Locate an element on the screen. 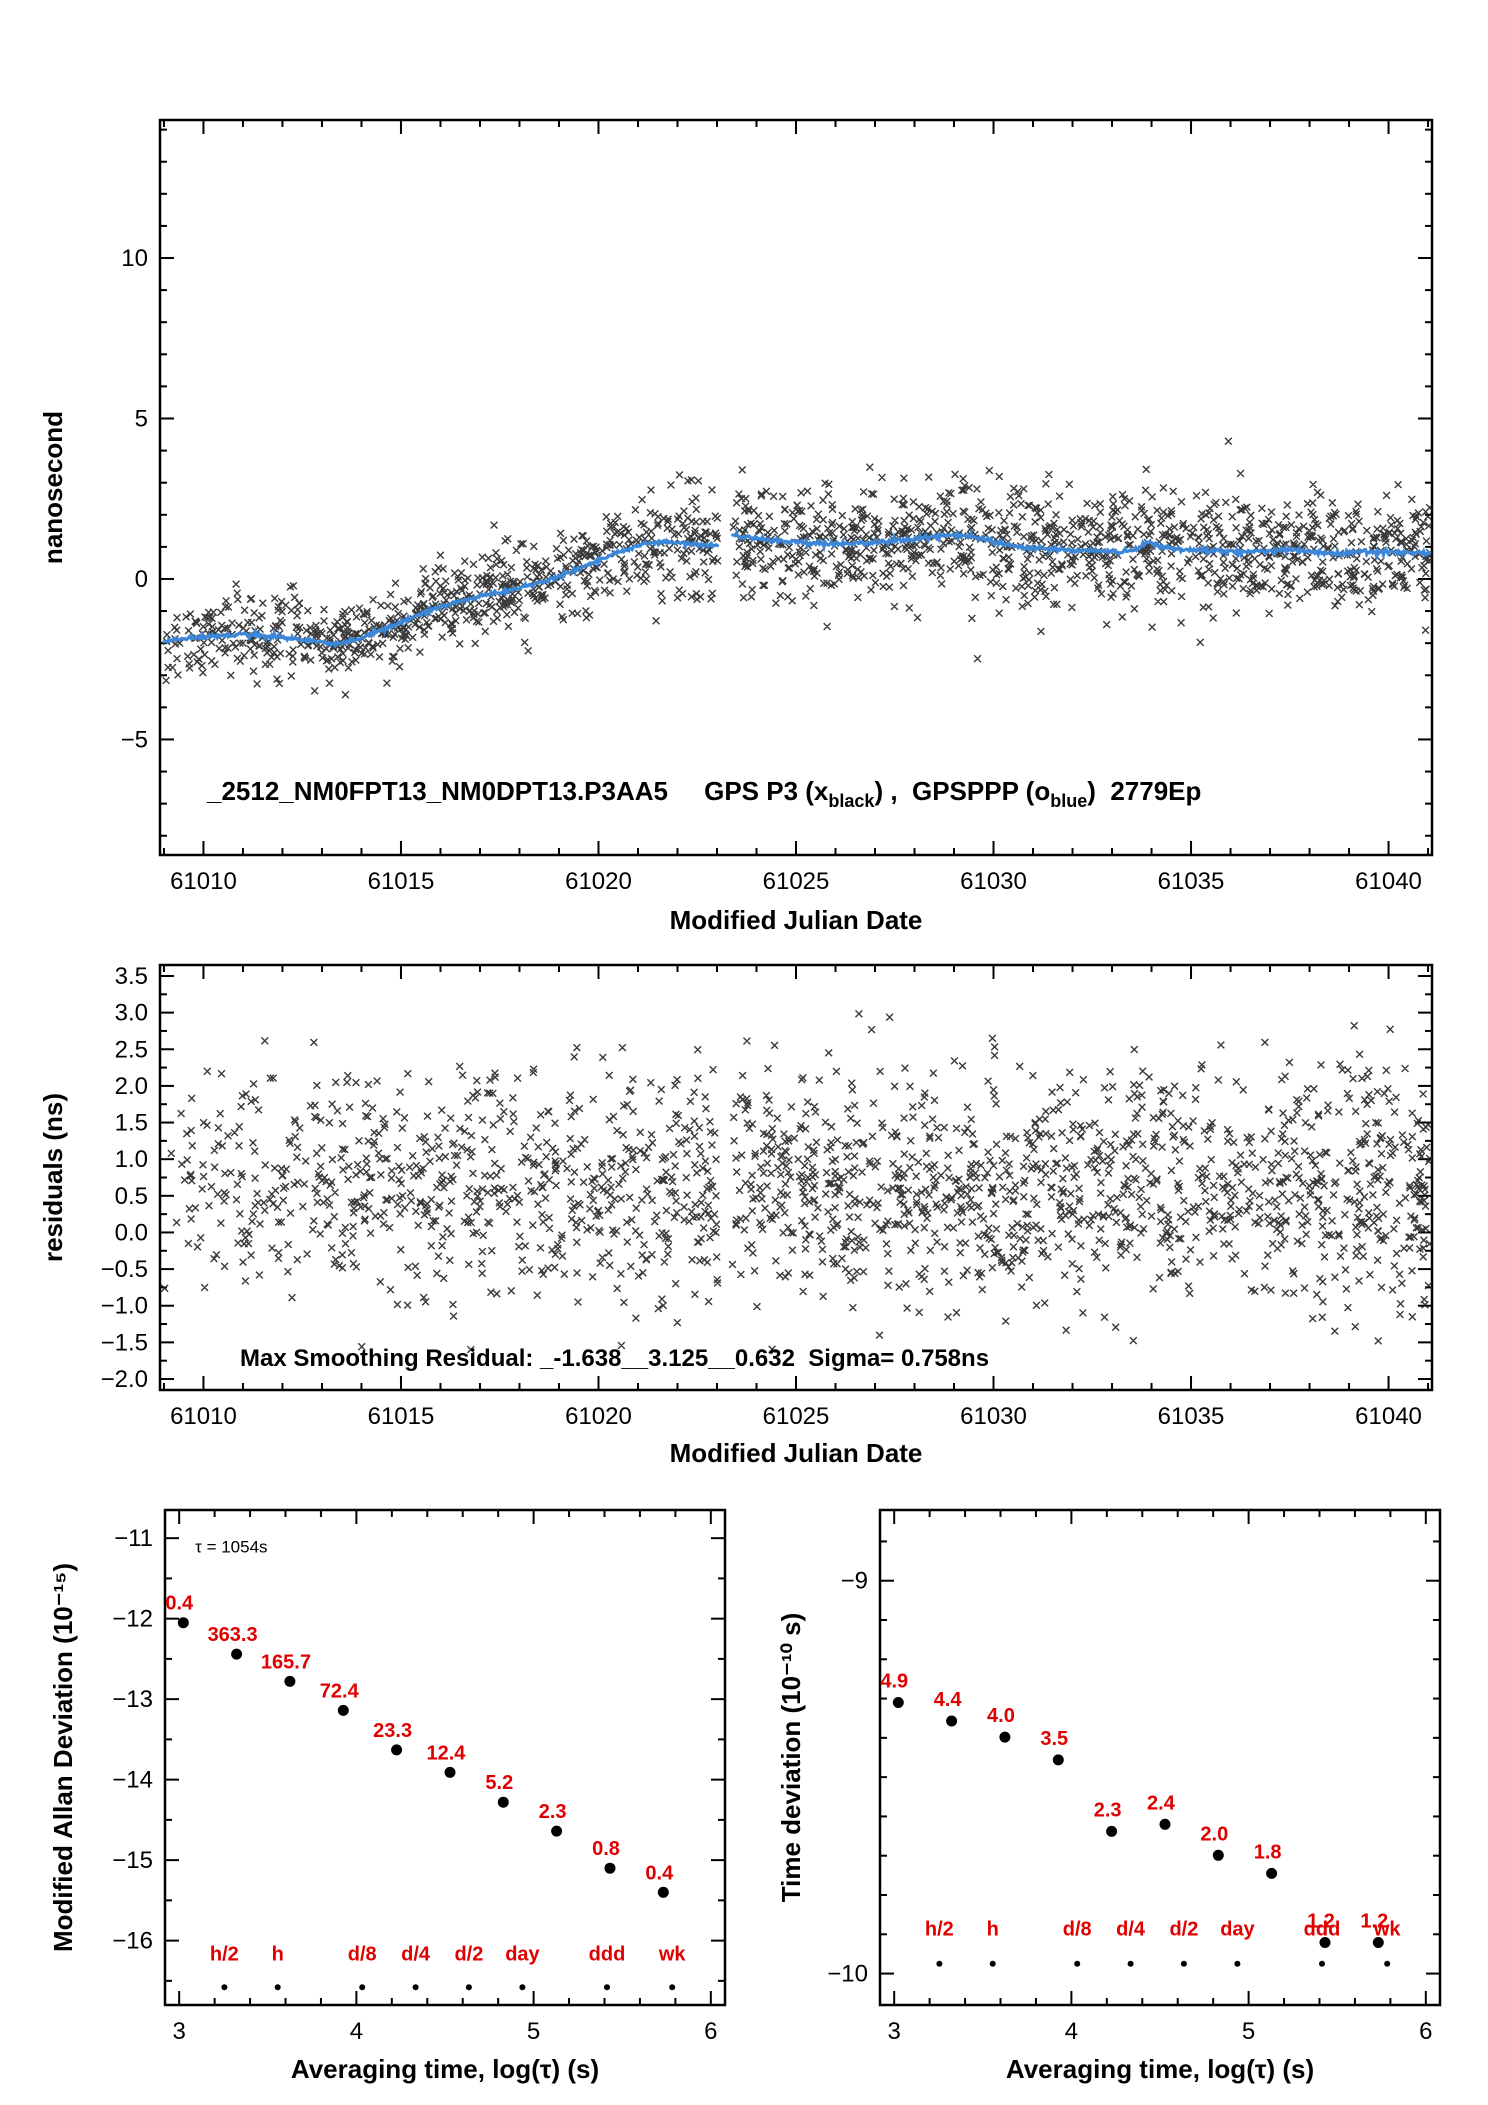 This screenshot has height=2105, width=1488. mdev-x-tick-label: 5 is located at coordinates (533, 2031).